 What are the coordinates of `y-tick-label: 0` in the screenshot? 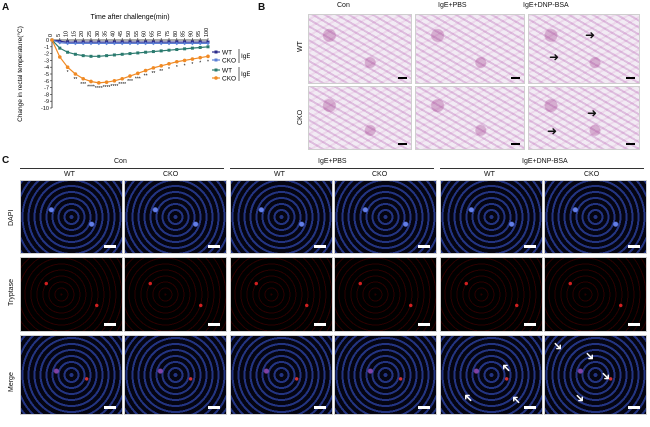 It's located at (47, 41).